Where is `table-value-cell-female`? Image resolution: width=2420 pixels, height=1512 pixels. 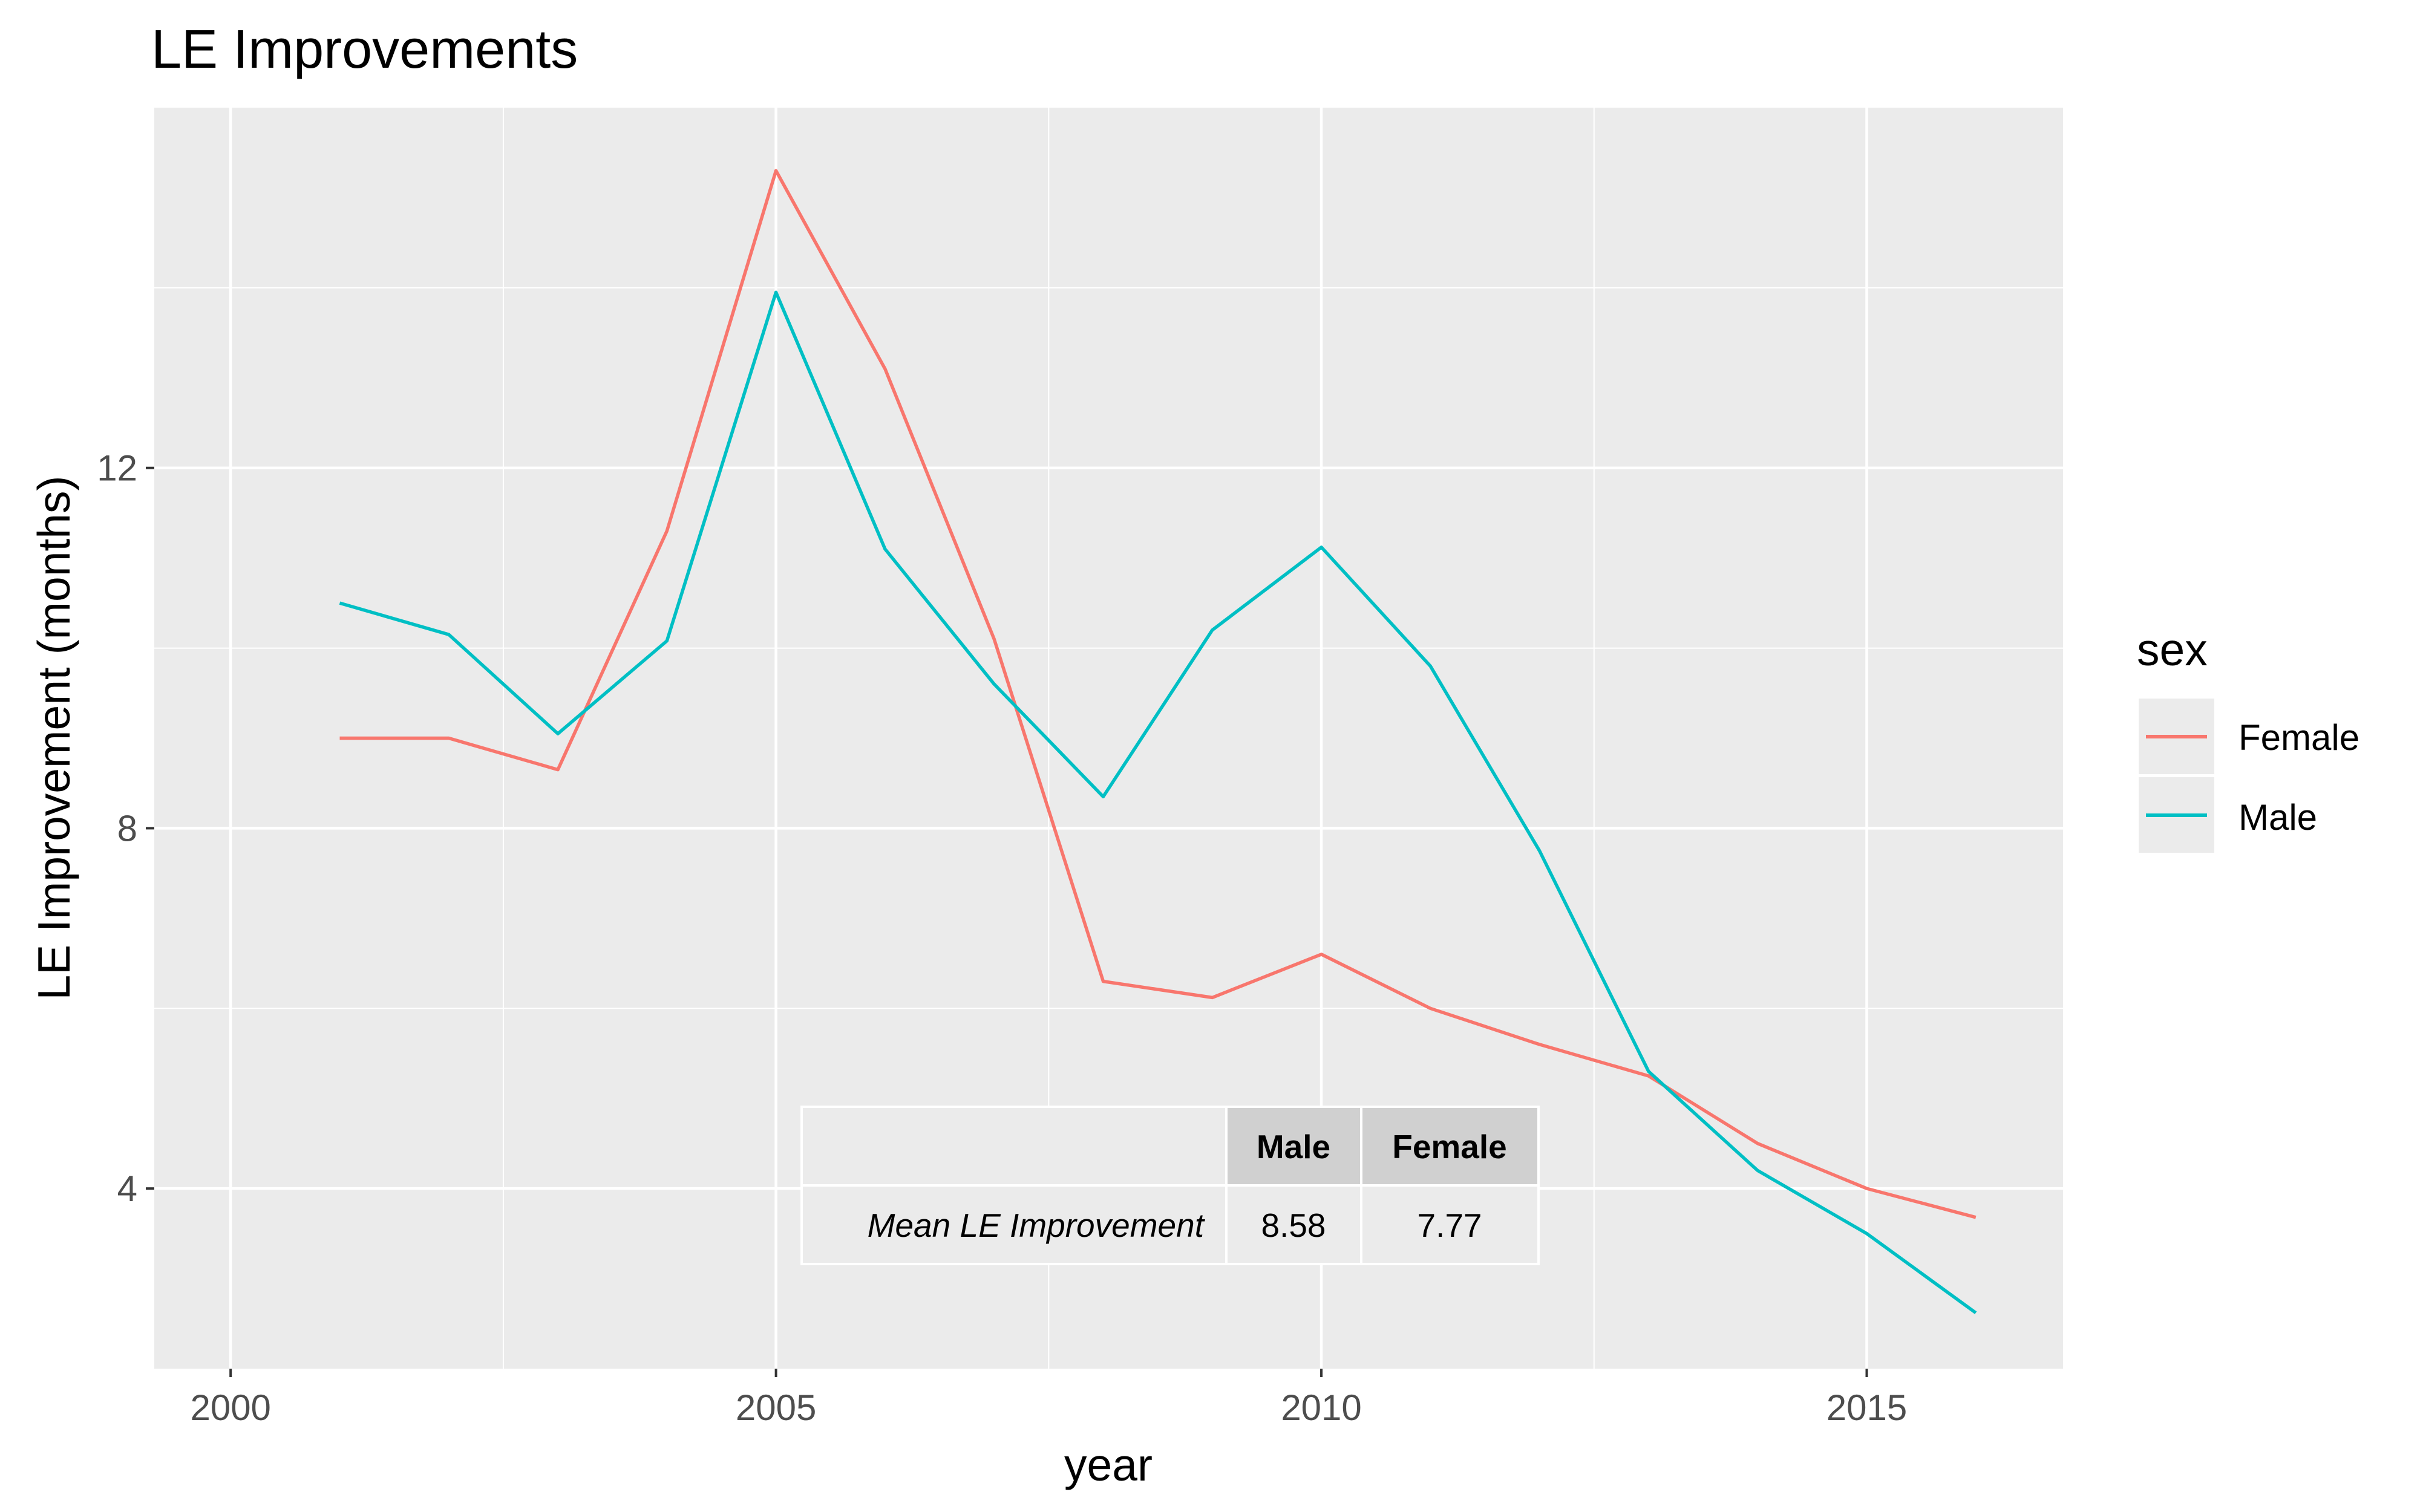
table-value-cell-female is located at coordinates (1450, 1224).